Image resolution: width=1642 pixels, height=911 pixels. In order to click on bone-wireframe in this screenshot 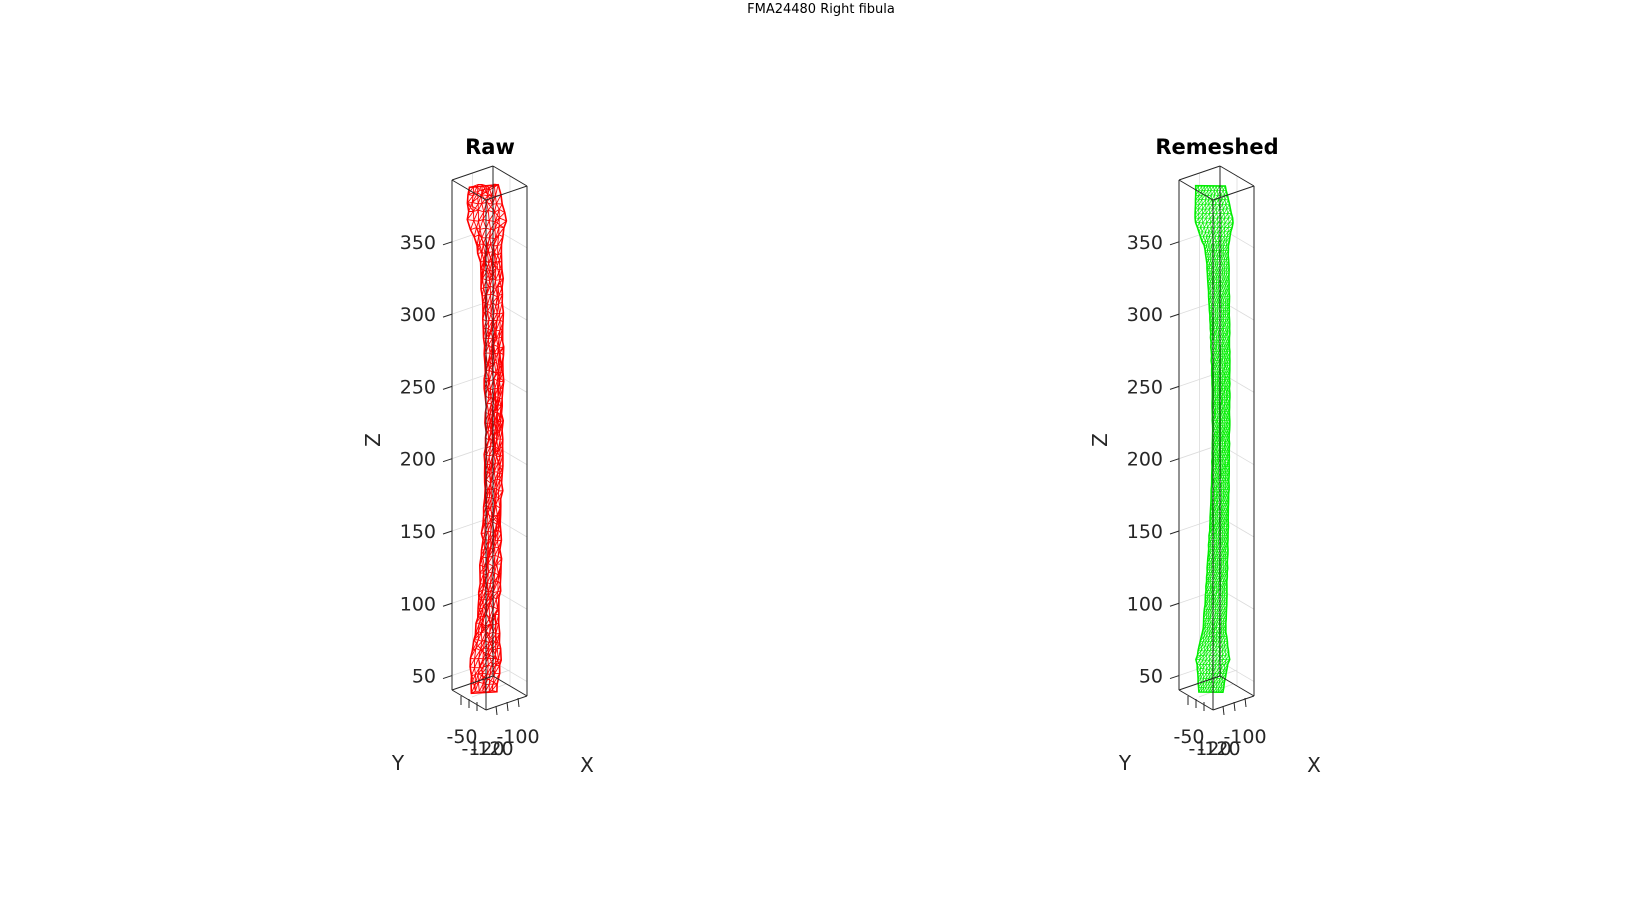, I will do `click(1214, 439)`.